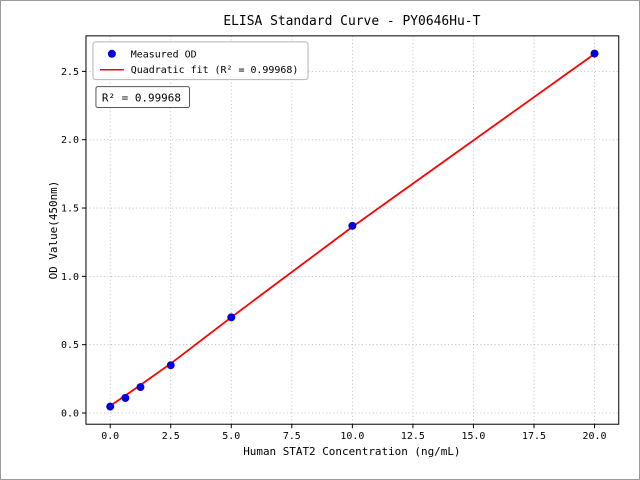  I want to click on x-tick-label: 2.5, so click(171, 436).